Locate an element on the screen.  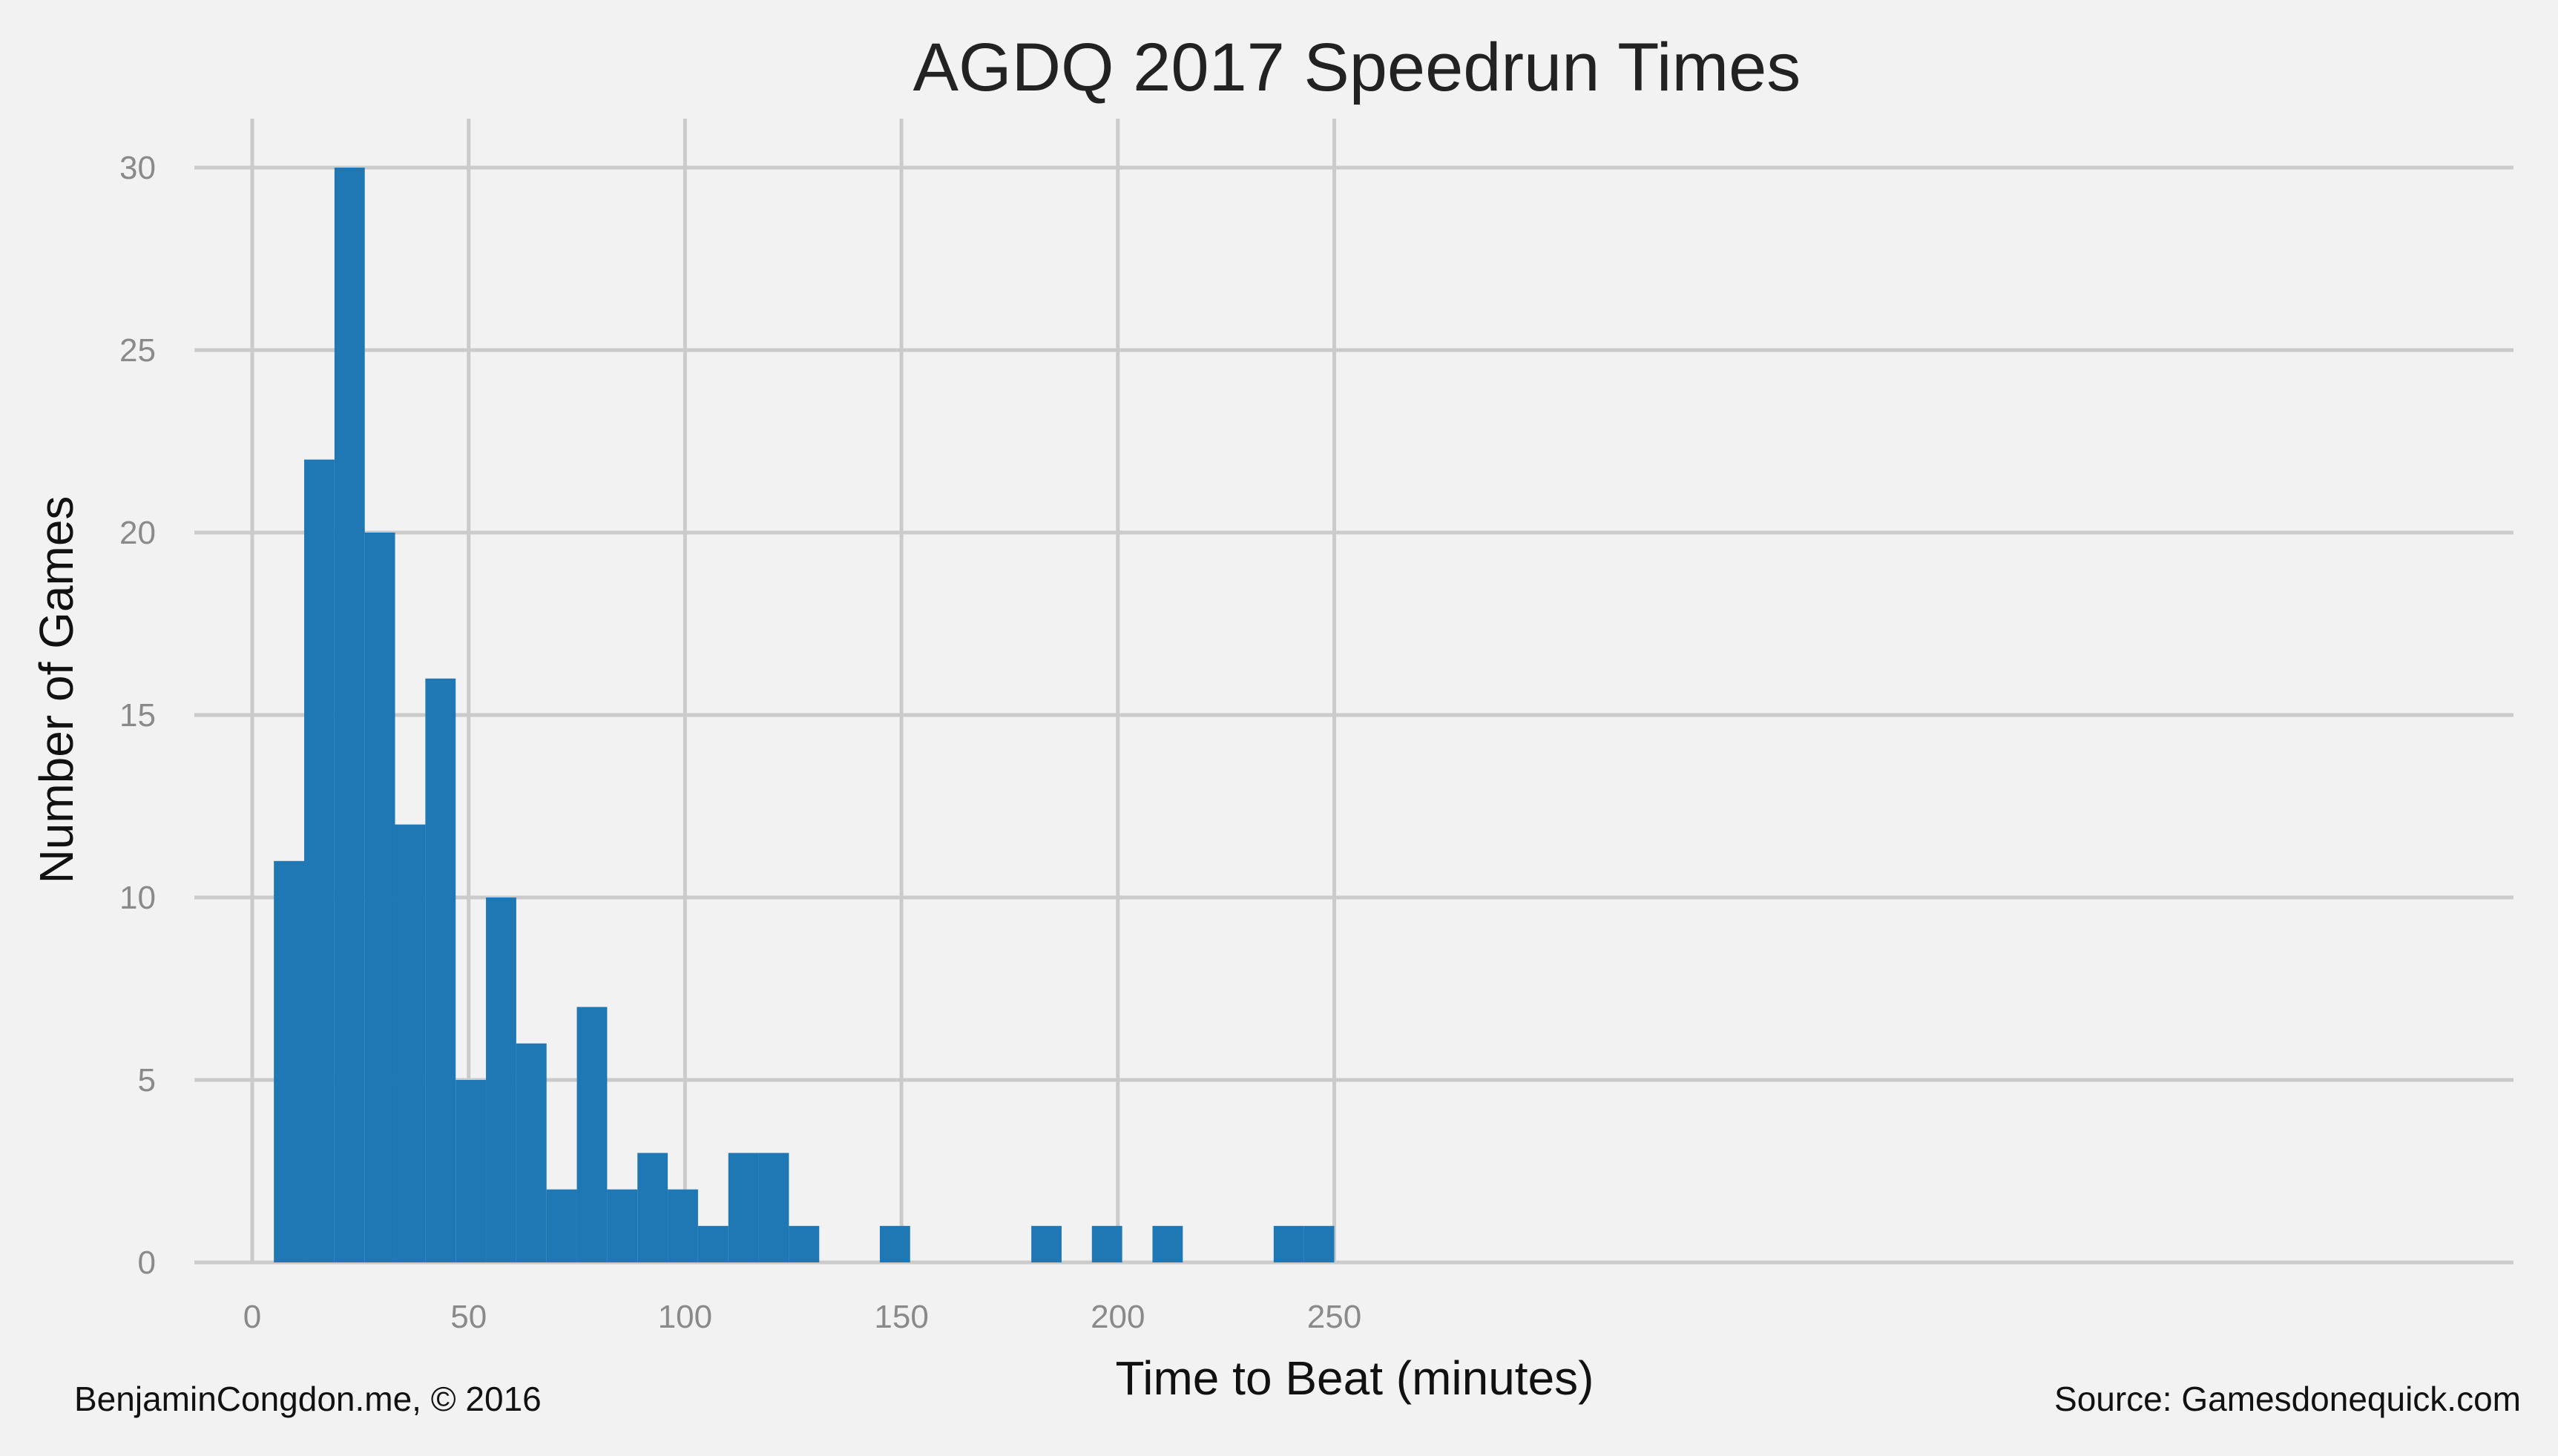
y-tick-label: 30 is located at coordinates (137, 168).